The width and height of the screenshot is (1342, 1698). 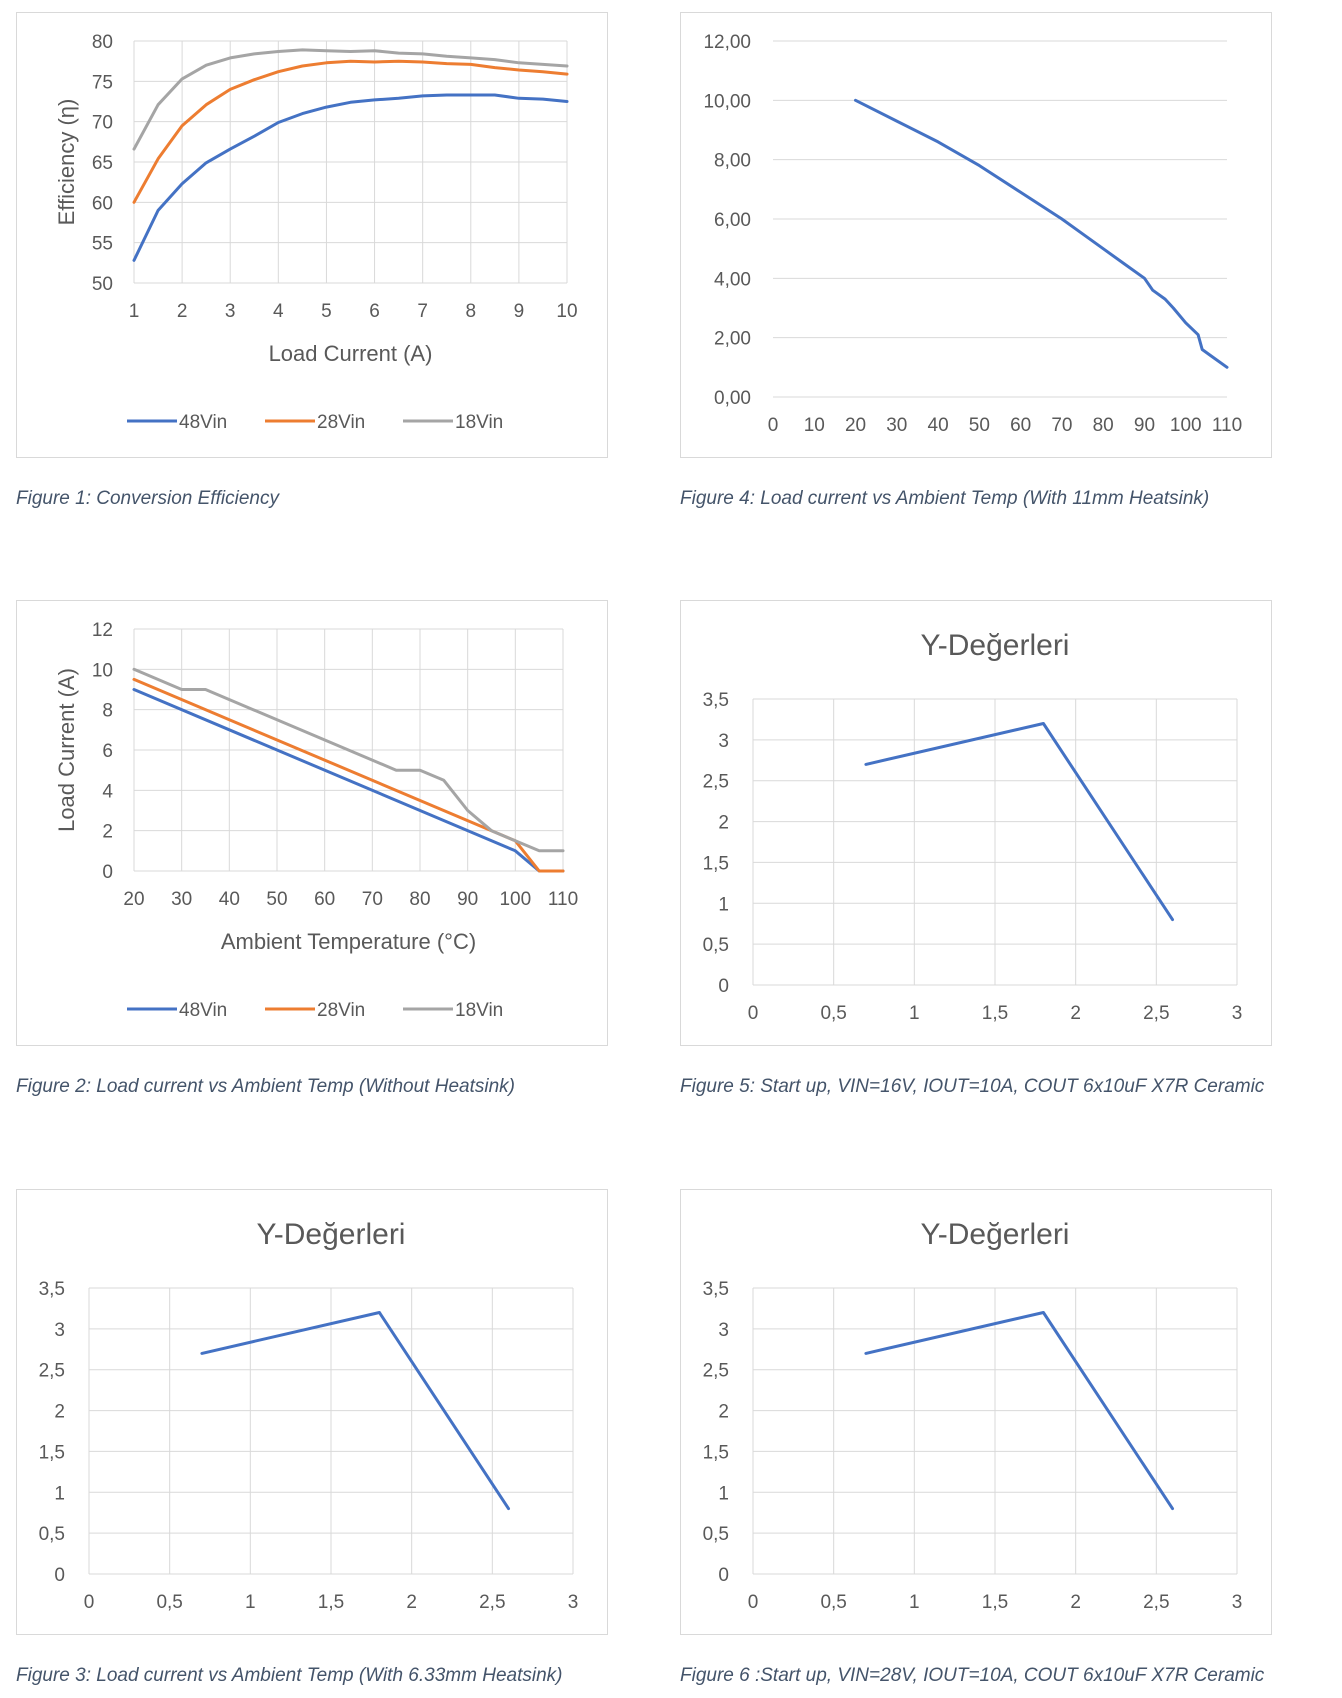 What do you see at coordinates (896, 425) in the screenshot?
I see `x-tick-label: 30` at bounding box center [896, 425].